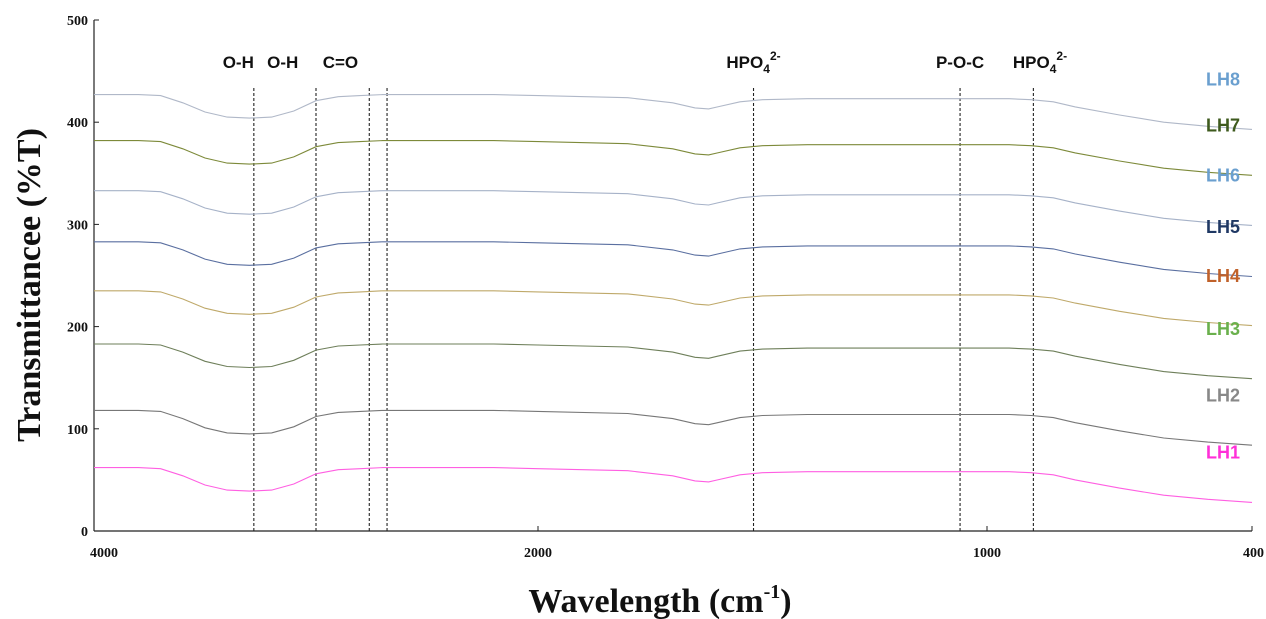 This screenshot has height=619, width=1266. Describe the element at coordinates (1223, 453) in the screenshot. I see `series-label-lh1: LH1` at that location.